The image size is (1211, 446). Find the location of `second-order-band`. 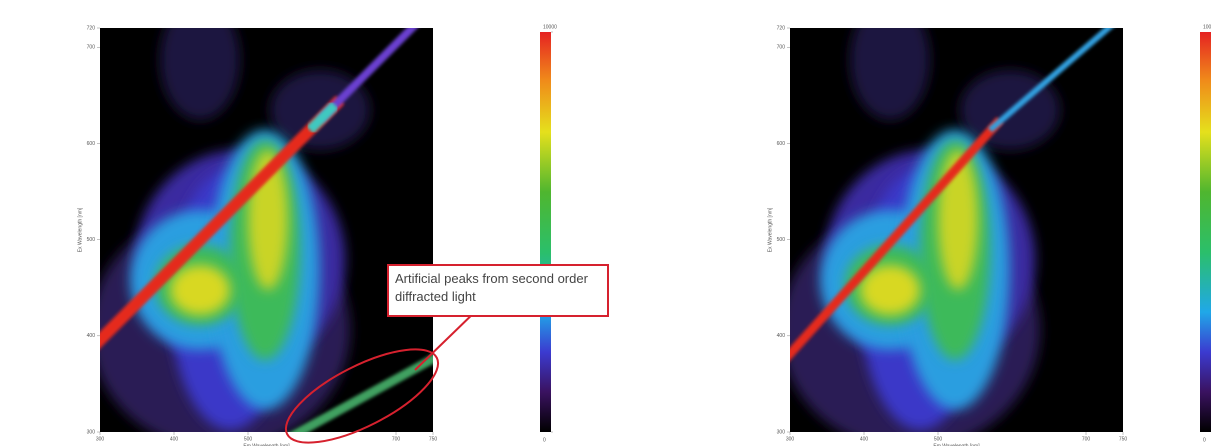

second-order-band is located at coordinates (361, 392).